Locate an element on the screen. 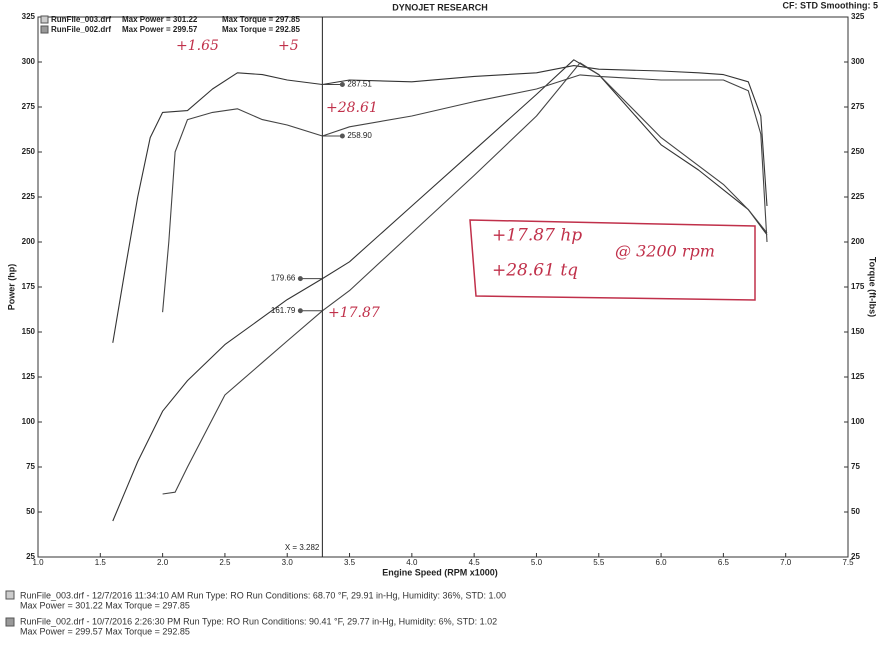 This screenshot has width=880, height=650. y-tick-label: 200 is located at coordinates (29, 241).